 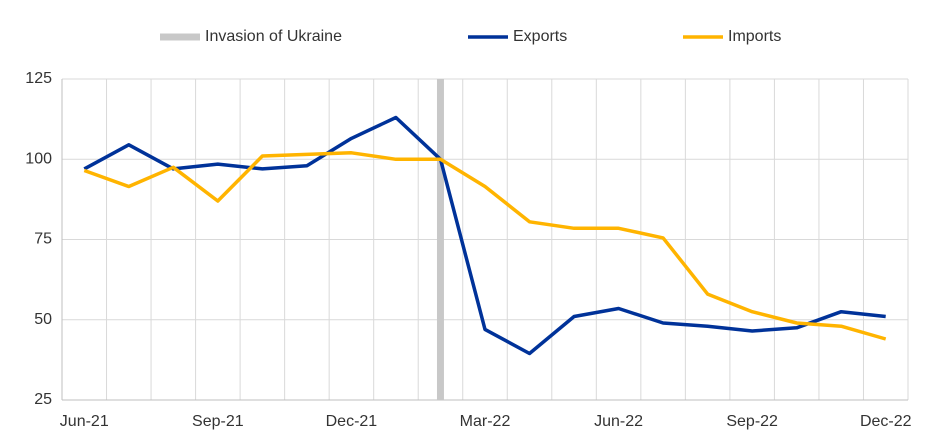 I want to click on x-tick-label: Dec-22, so click(x=886, y=421).